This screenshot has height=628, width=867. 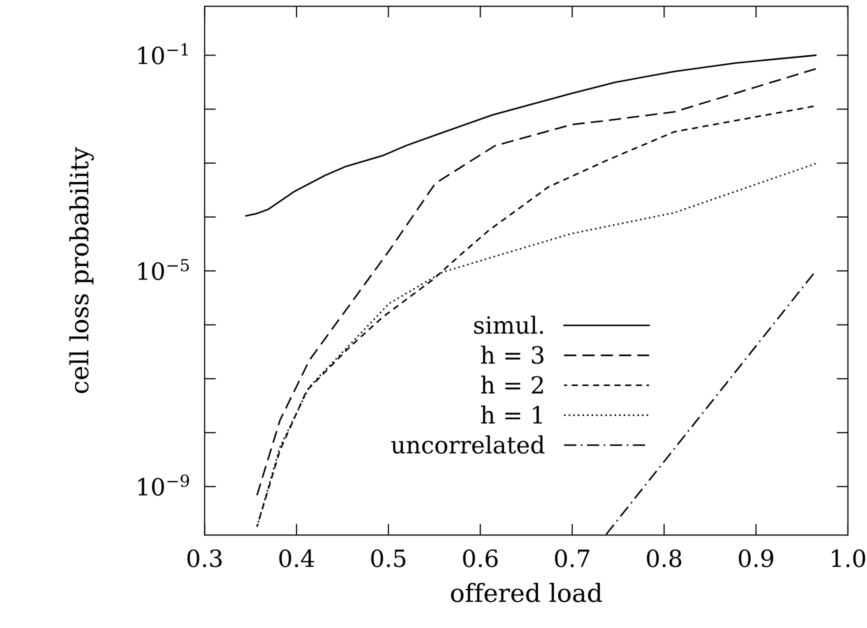 What do you see at coordinates (512, 355) in the screenshot?
I see `legend-label: h = 3` at bounding box center [512, 355].